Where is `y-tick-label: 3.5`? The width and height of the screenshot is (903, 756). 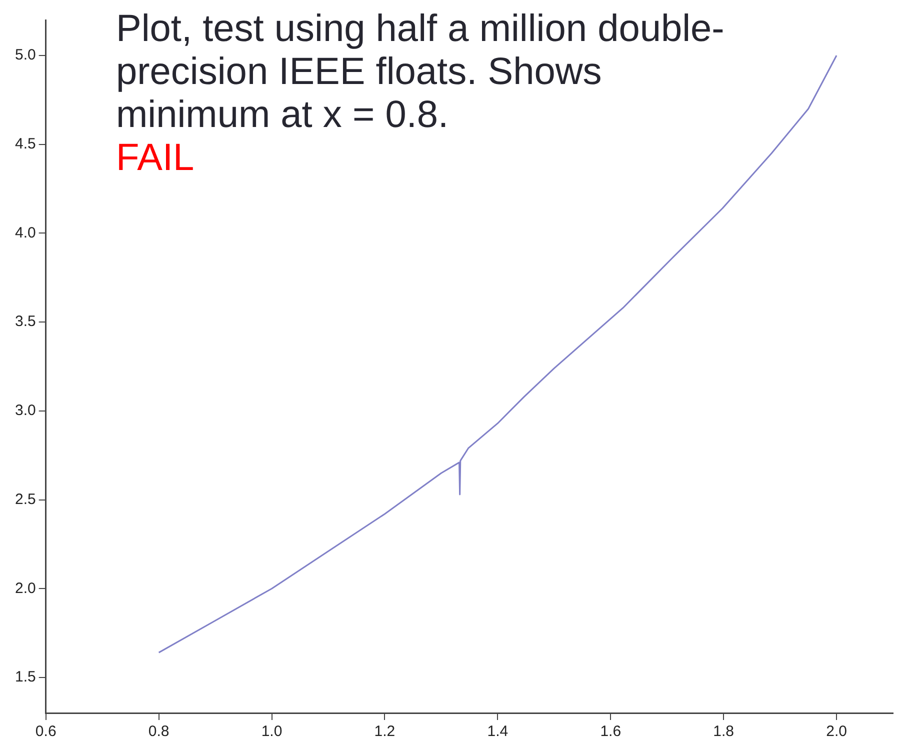 y-tick-label: 3.5 is located at coordinates (25, 321).